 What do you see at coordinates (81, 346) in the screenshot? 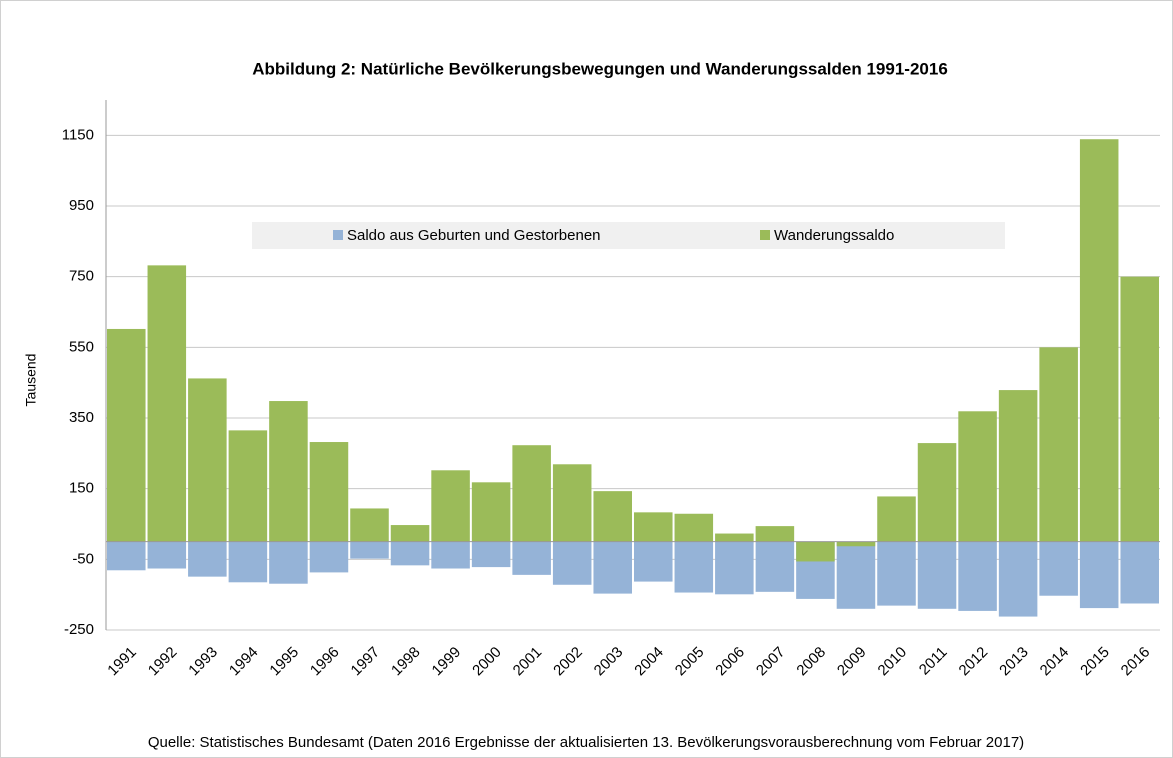
I see `y-tick-label: 550` at bounding box center [81, 346].